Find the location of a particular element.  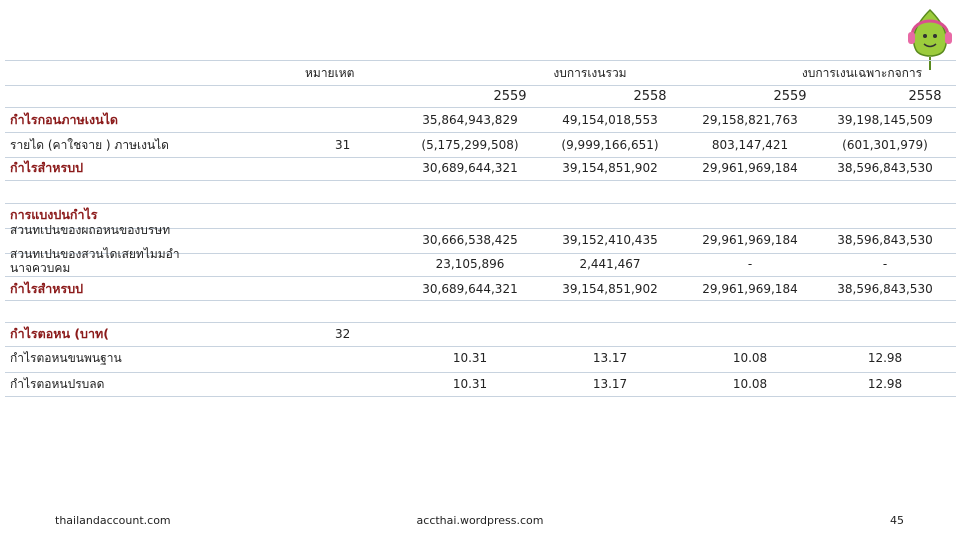

row-label: การแบงปนกำไร is located at coordinates (54, 214).